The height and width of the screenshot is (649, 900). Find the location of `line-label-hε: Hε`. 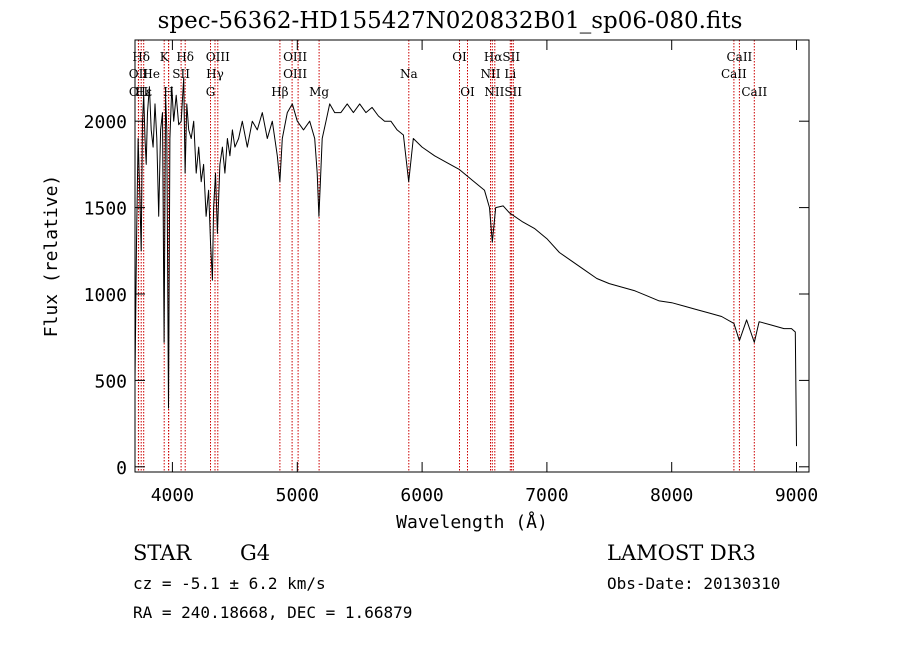

line-label-hε: Hε is located at coordinates (143, 92).